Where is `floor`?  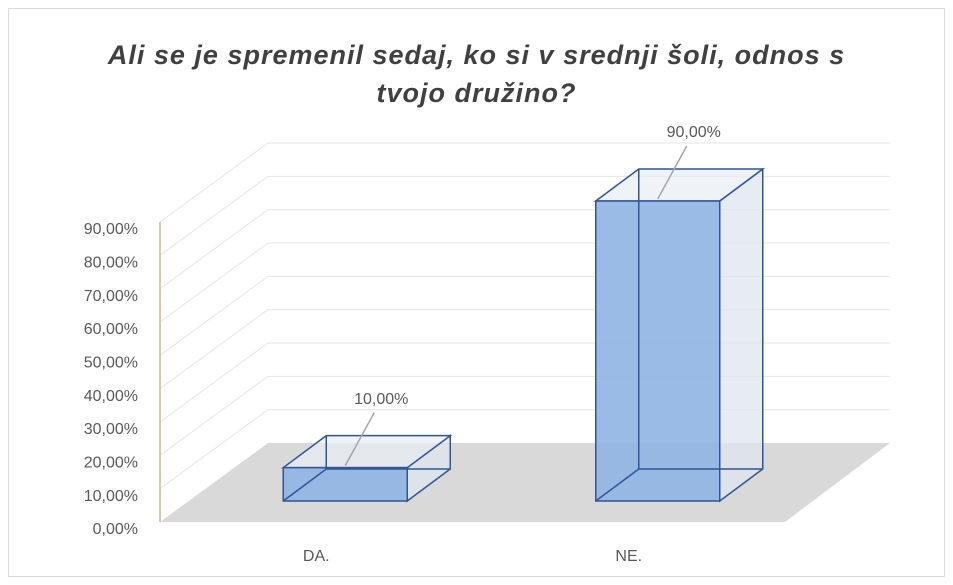 floor is located at coordinates (525, 482).